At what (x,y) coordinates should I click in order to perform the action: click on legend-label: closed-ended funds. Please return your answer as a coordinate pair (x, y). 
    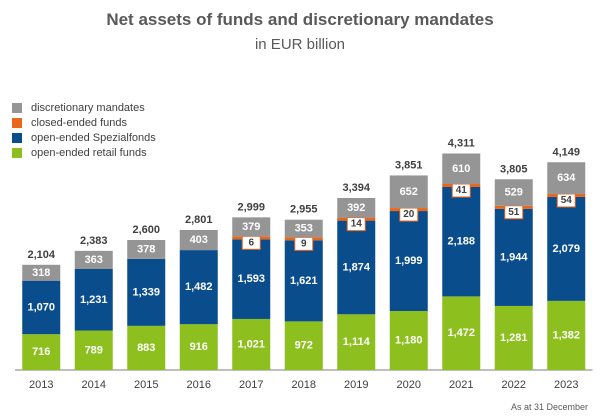
    Looking at the image, I should click on (79, 122).